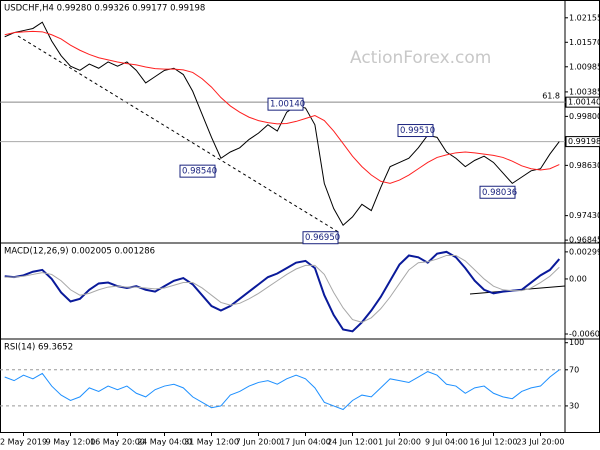 Image resolution: width=600 pixels, height=450 pixels. What do you see at coordinates (71, 442) in the screenshot?
I see `x-tick-label: 9 May 12:00` at bounding box center [71, 442].